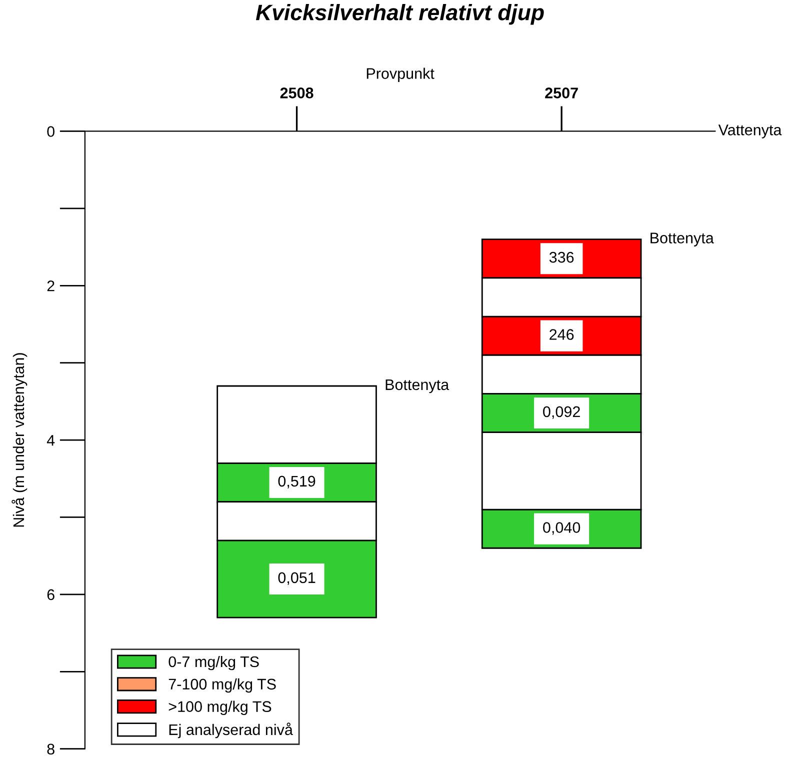 The height and width of the screenshot is (772, 809). I want to click on x-axis-title: Provpunkt, so click(400, 75).